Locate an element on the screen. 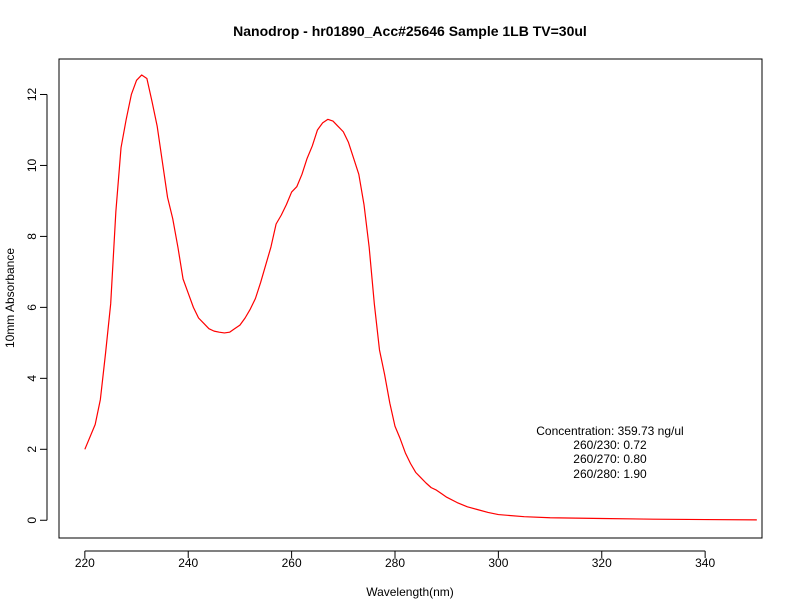 This screenshot has width=792, height=612. y-tick-label: 4 is located at coordinates (32, 378).